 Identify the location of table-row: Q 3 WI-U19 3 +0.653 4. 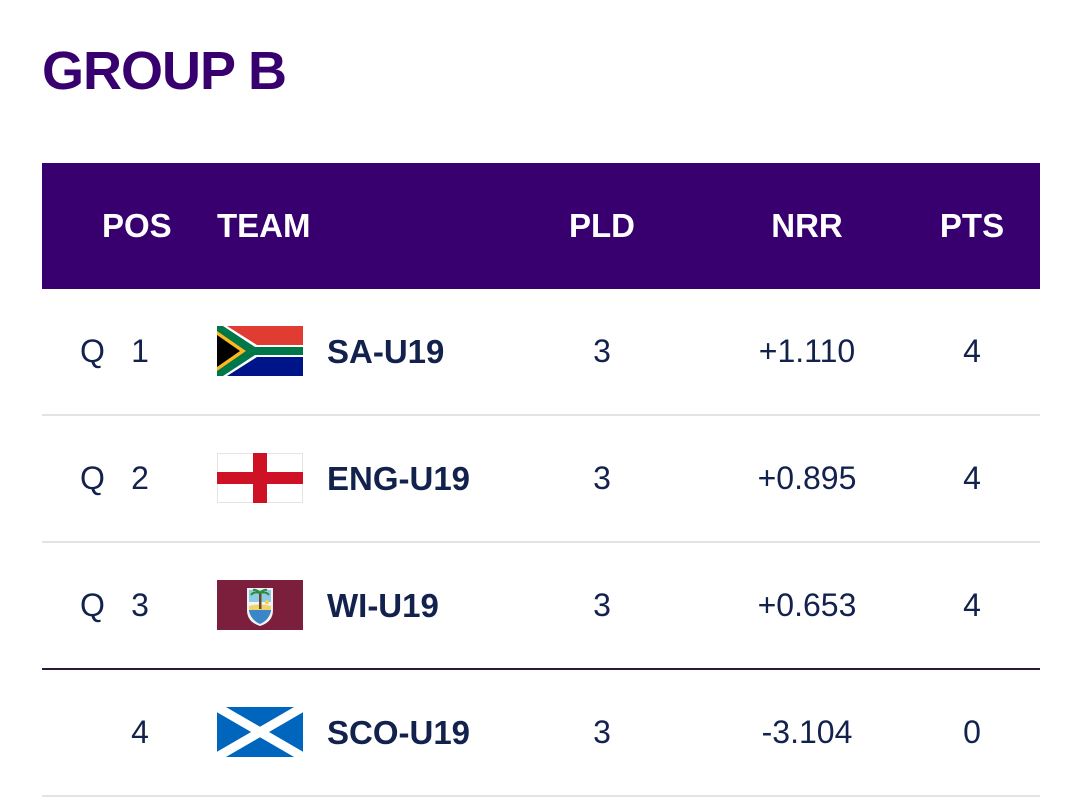
(541, 606).